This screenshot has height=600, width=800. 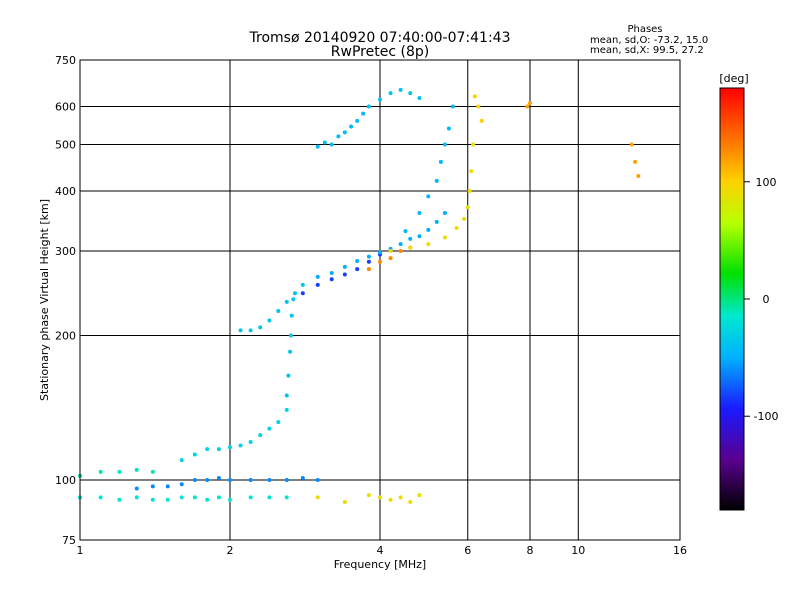 I want to click on y-tick-label: 75, so click(x=69, y=540).